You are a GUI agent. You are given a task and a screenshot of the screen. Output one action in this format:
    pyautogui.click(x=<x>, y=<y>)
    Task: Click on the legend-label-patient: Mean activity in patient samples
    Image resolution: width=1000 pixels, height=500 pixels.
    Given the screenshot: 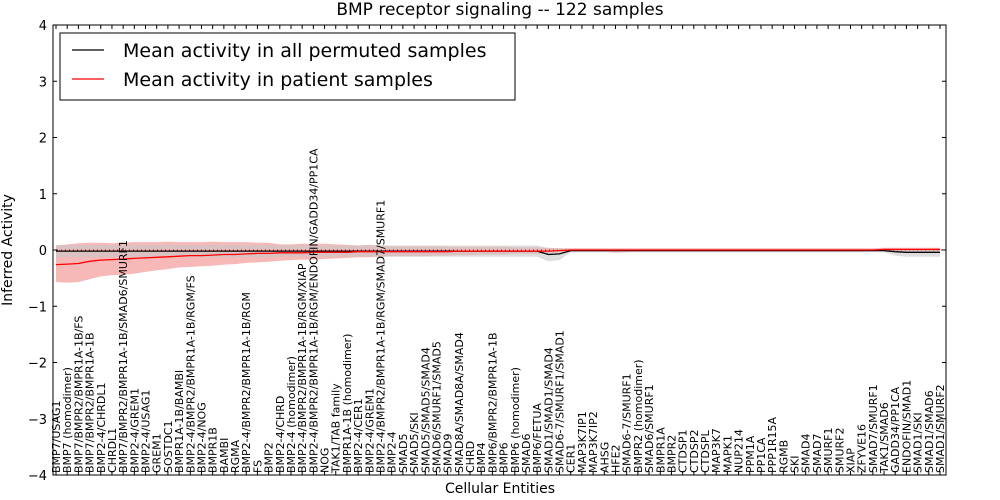 What is the action you would take?
    pyautogui.click(x=278, y=80)
    